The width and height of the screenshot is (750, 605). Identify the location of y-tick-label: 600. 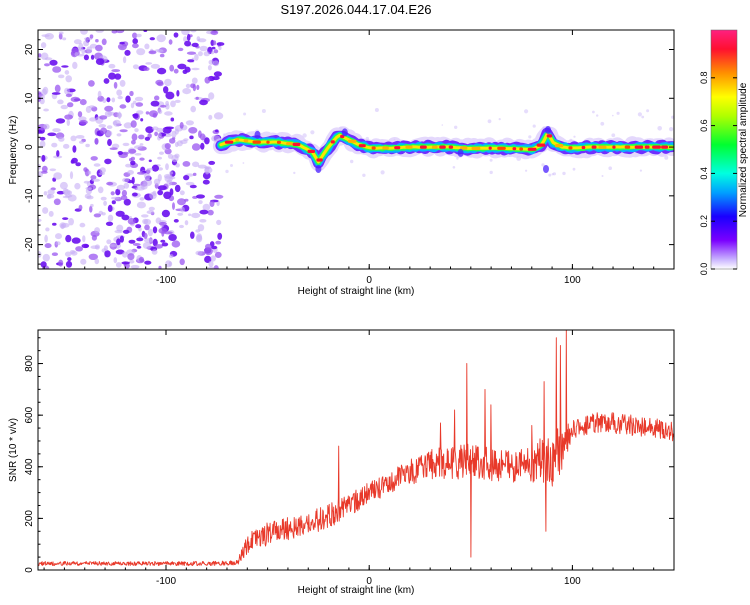
(29, 414).